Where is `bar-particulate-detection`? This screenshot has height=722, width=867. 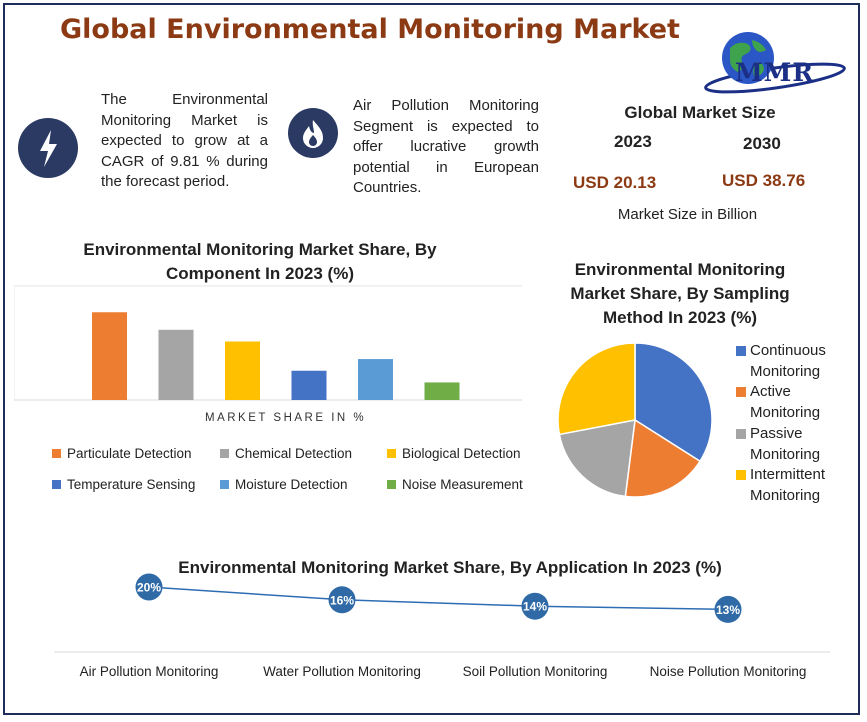 bar-particulate-detection is located at coordinates (109, 356).